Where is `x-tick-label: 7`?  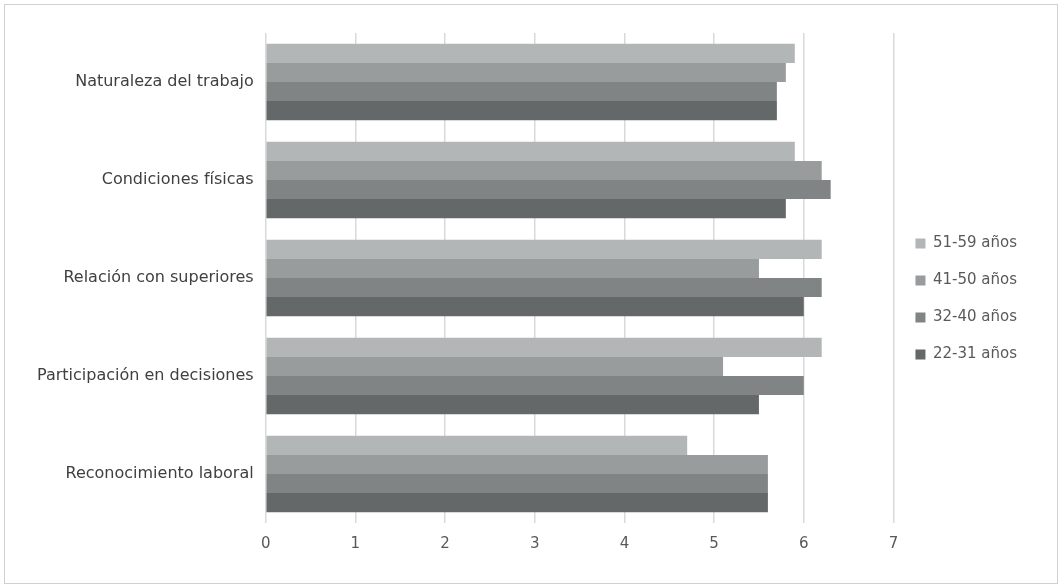 x-tick-label: 7 is located at coordinates (893, 542).